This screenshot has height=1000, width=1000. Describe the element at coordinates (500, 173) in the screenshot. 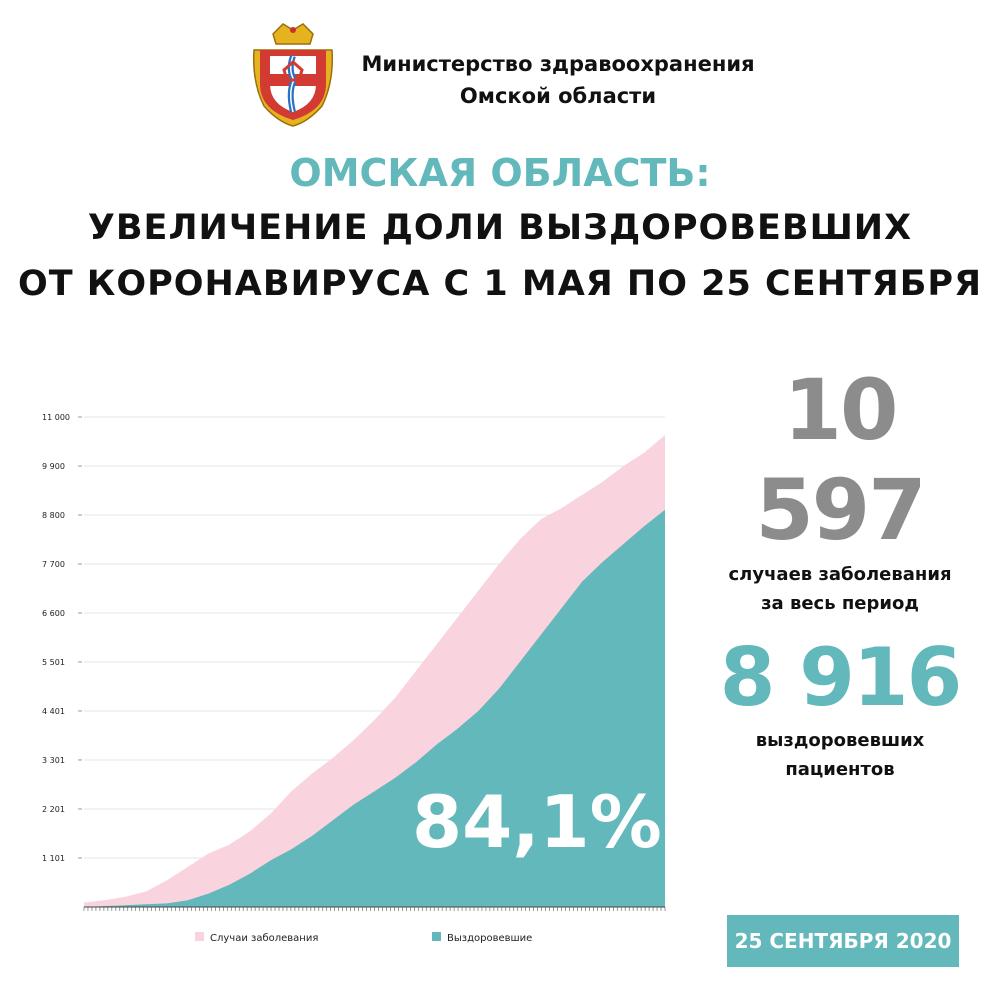

I see `headline-region: ОМСКАЯ ОБЛАСТЬ:` at that location.